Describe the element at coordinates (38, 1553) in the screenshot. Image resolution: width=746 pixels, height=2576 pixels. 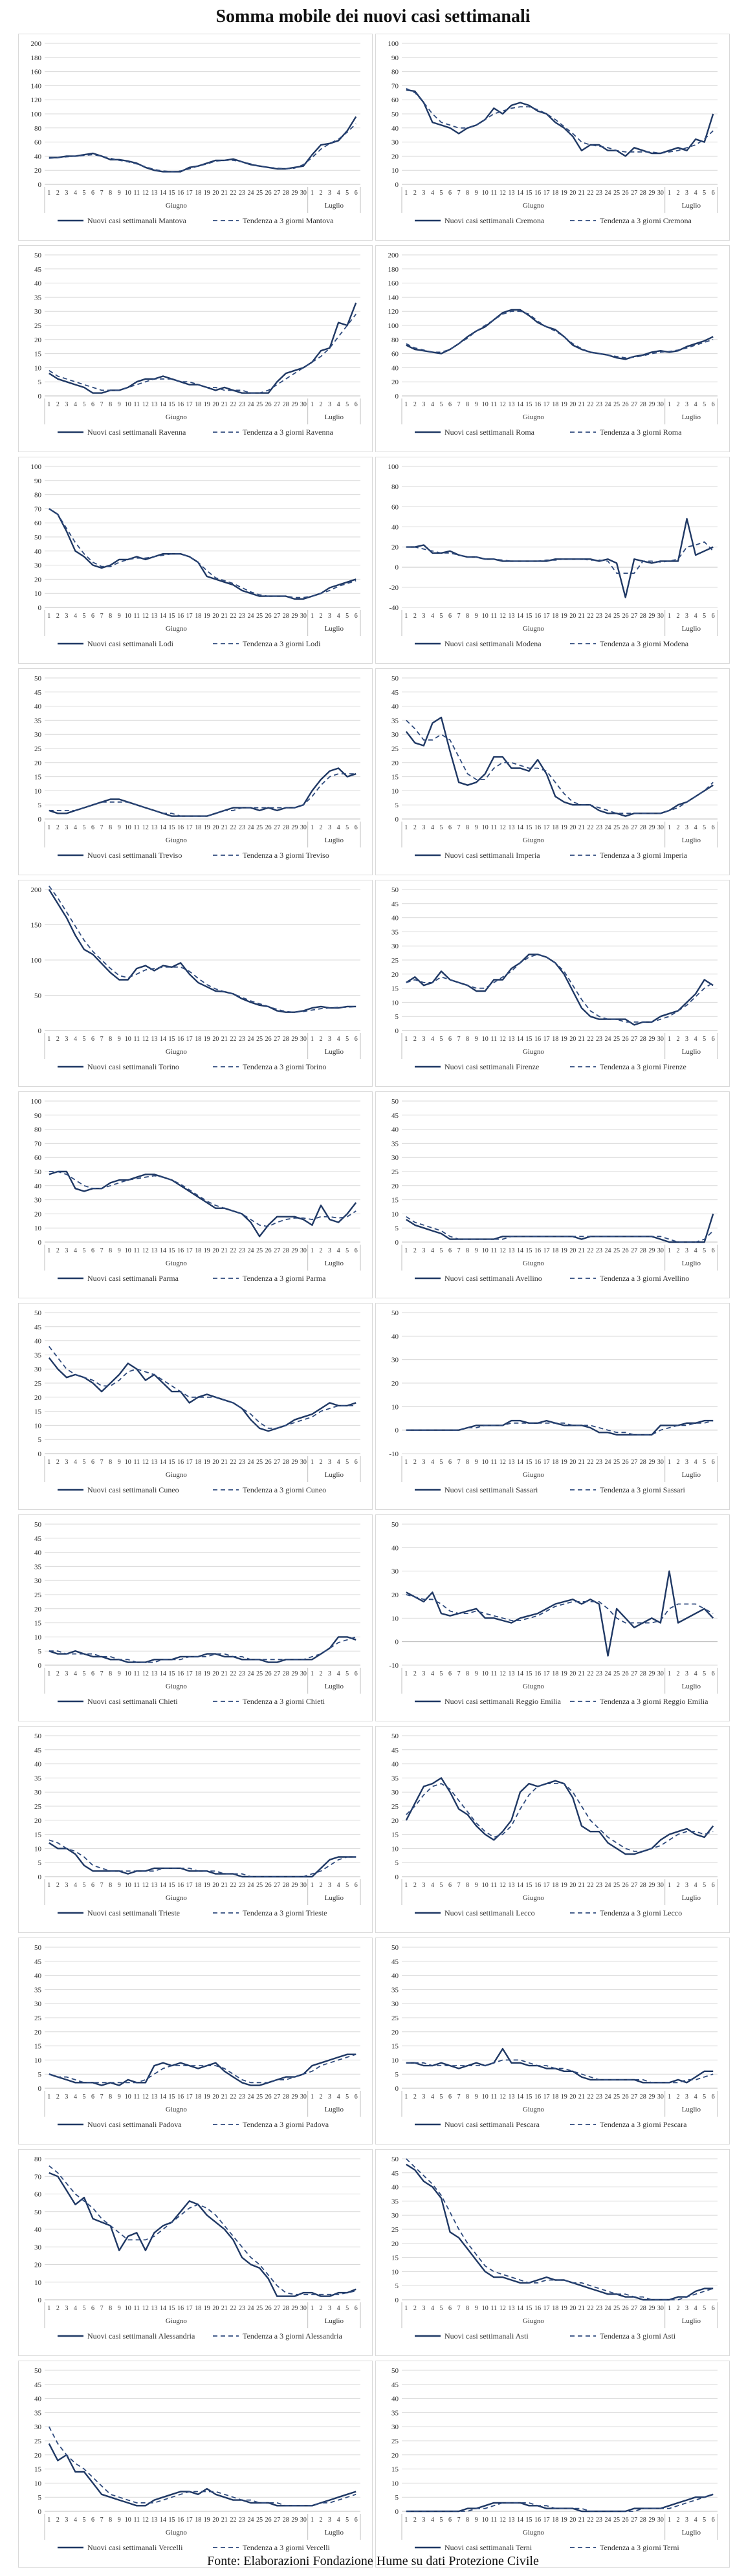
I see `y-tick-label: 40` at that location.